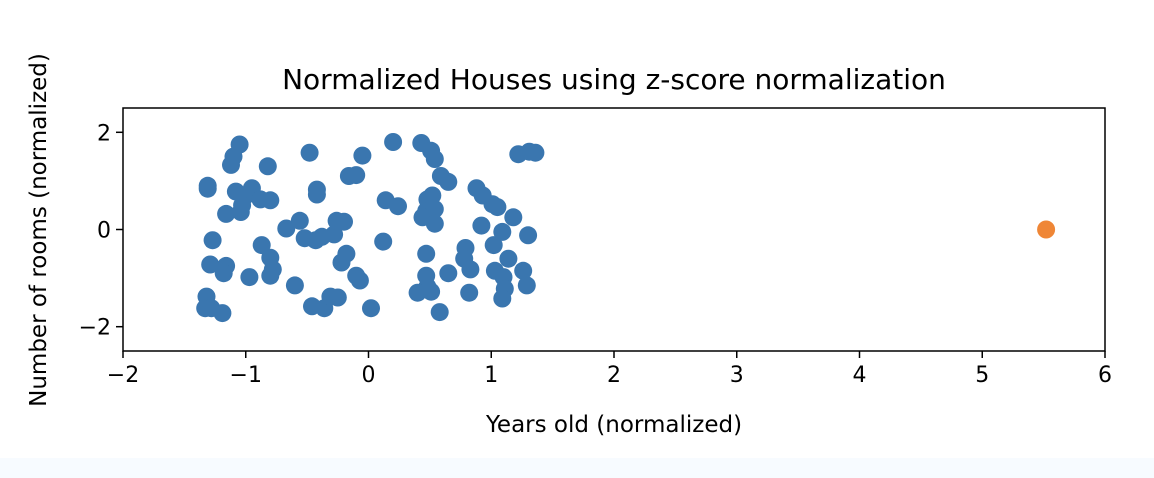  I want to click on y-tick-label: 0, so click(104, 231).